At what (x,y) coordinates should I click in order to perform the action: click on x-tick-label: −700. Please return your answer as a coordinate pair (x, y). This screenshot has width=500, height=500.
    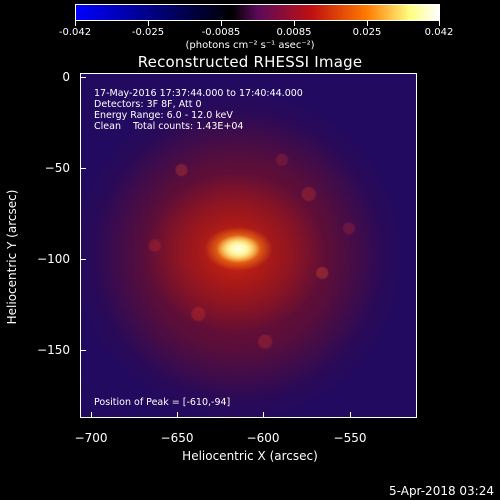
    Looking at the image, I should click on (91, 438).